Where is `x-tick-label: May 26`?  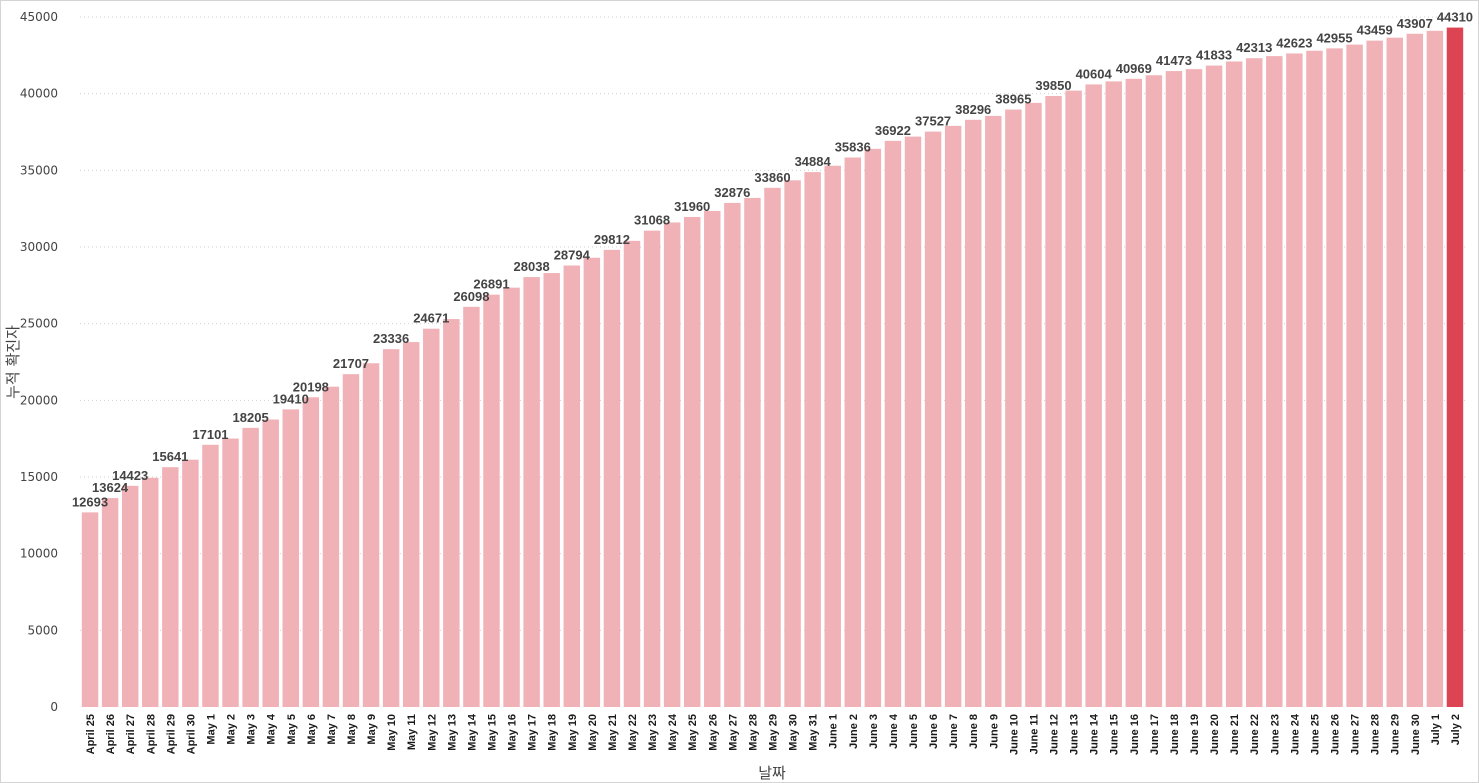 x-tick-label: May 26 is located at coordinates (713, 732).